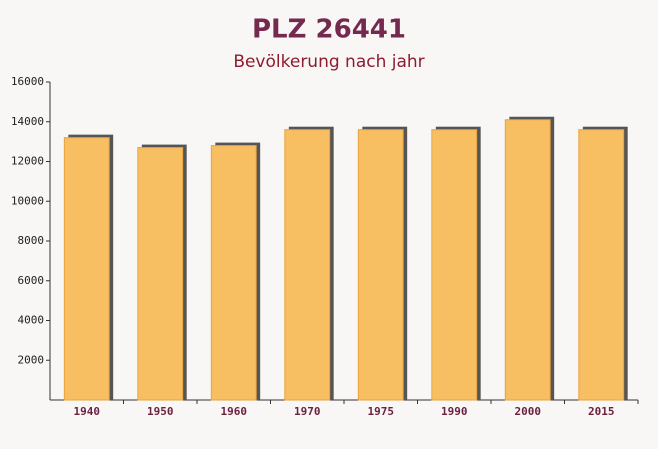  What do you see at coordinates (381, 411) in the screenshot?
I see `x-tick-label: 1975` at bounding box center [381, 411].